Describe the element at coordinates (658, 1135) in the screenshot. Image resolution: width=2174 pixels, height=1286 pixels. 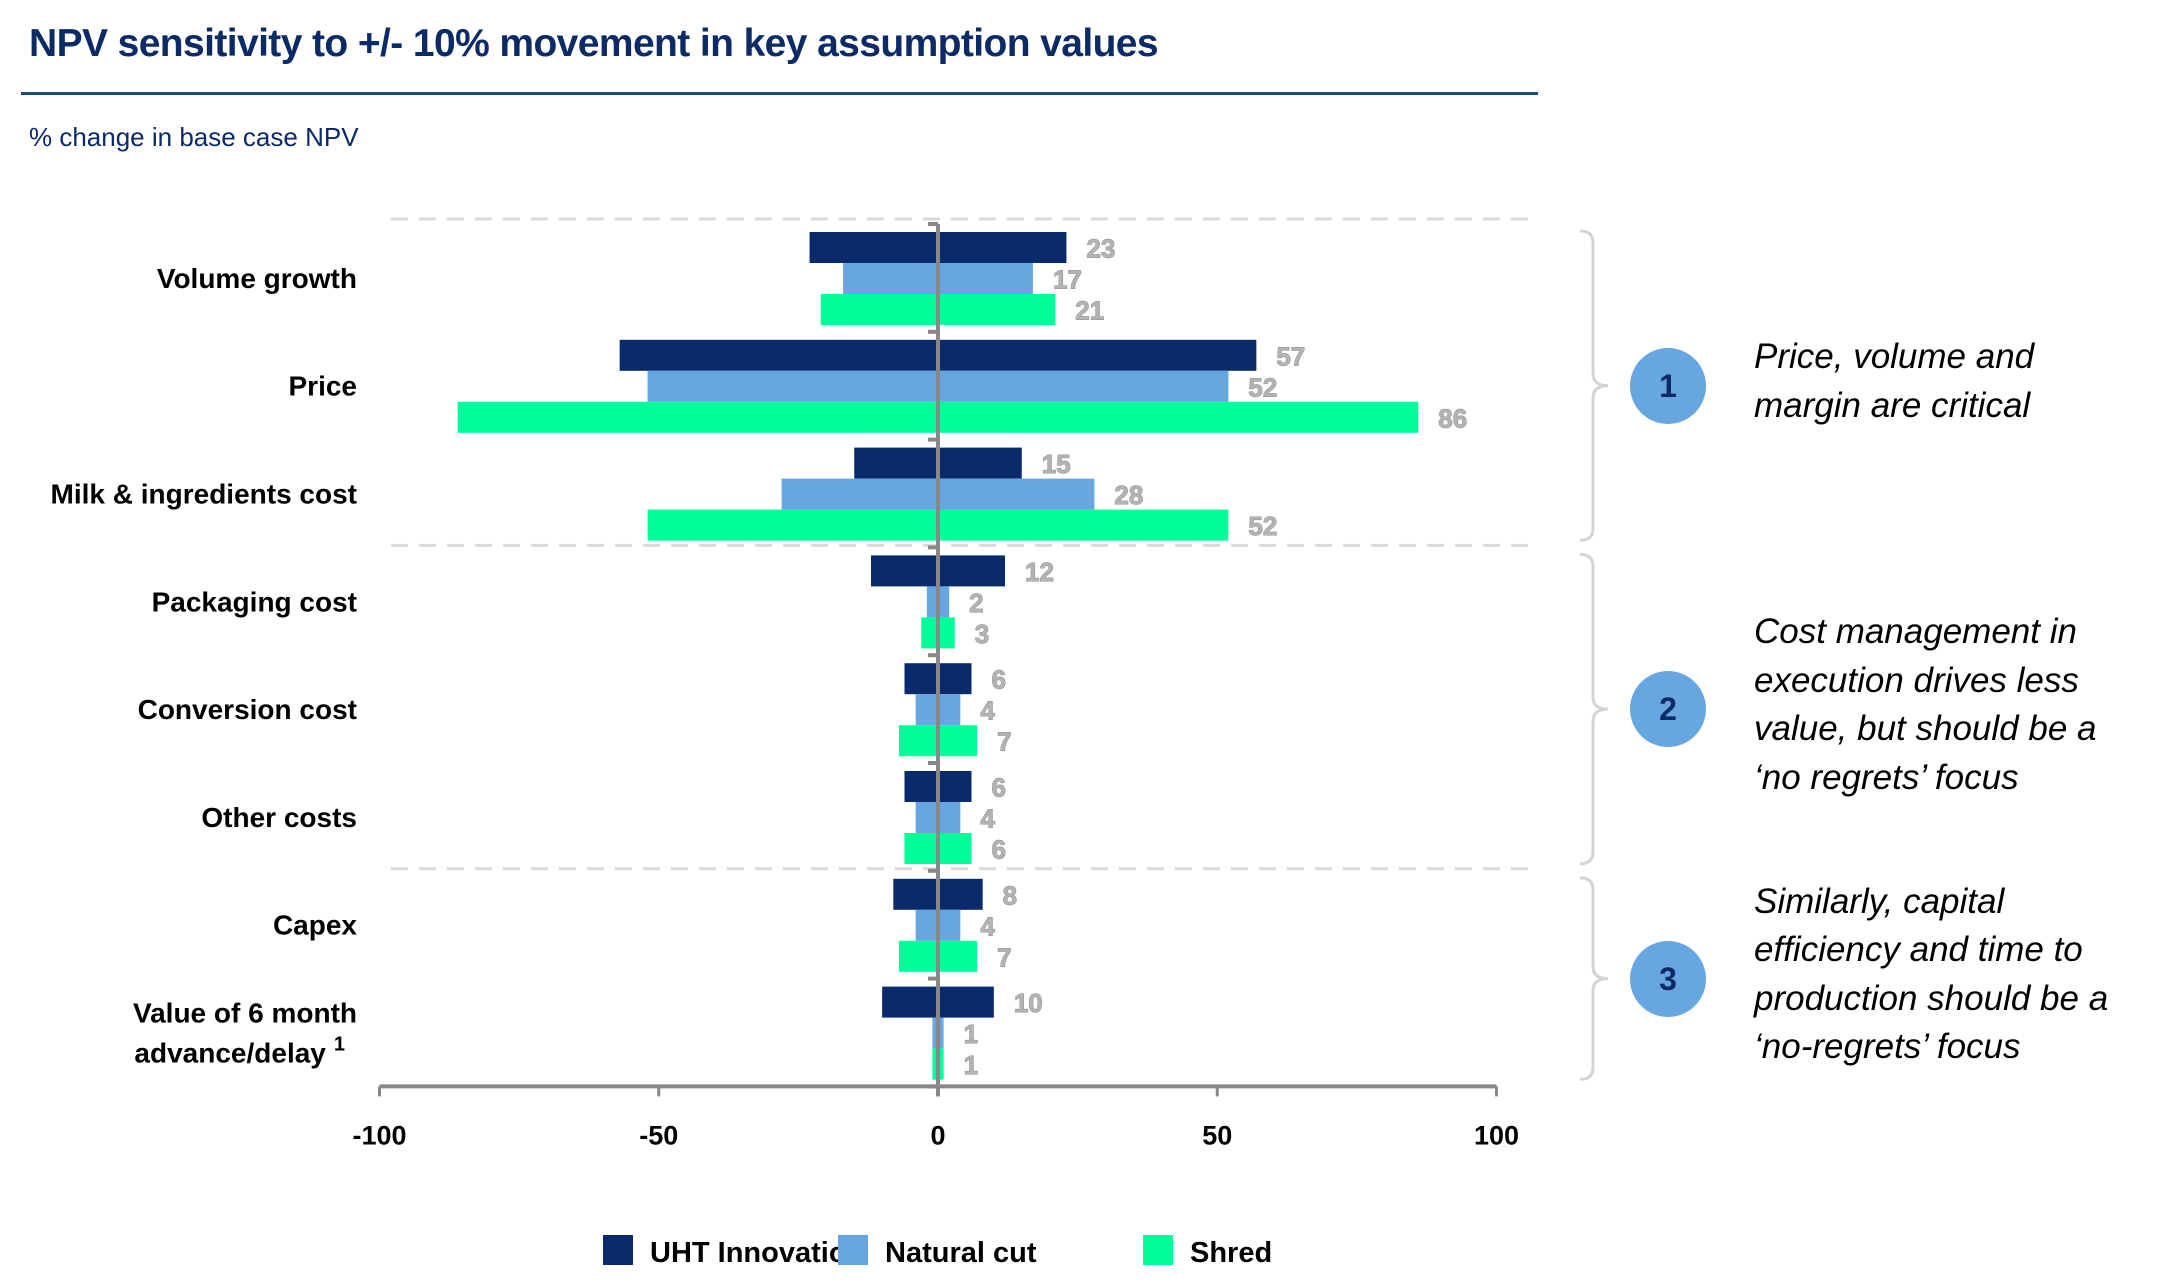
I see `x-tick-label: -50` at that location.